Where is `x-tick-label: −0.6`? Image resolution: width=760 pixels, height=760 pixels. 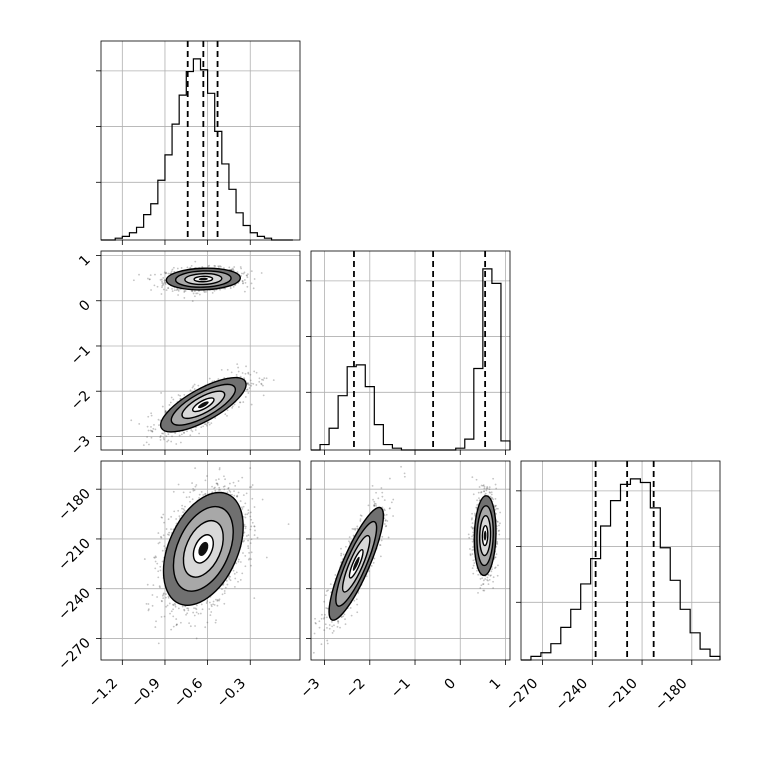 x-tick-label: −0.6 is located at coordinates (188, 692).